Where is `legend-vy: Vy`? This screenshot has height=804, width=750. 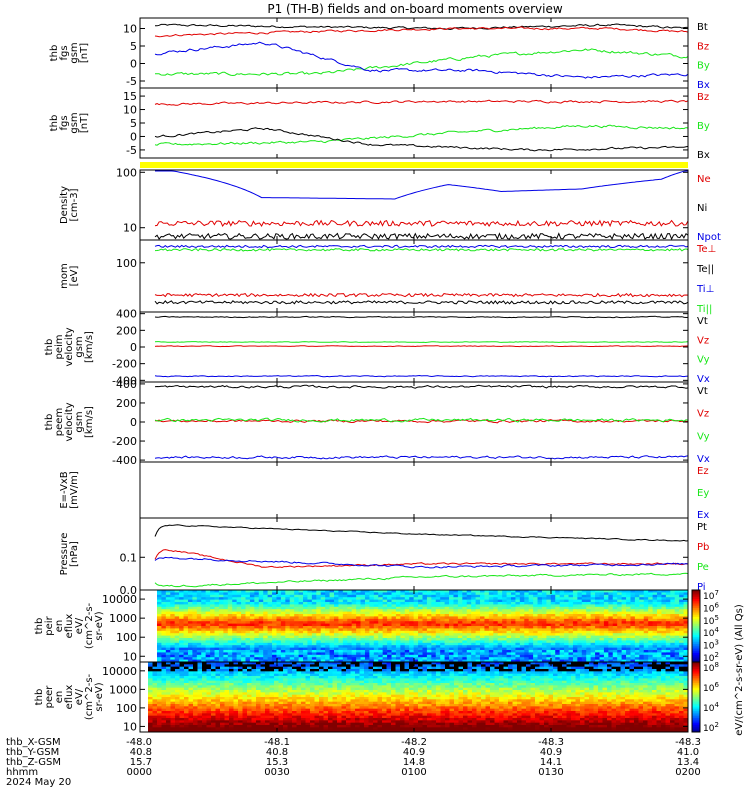 legend-vy: Vy is located at coordinates (703, 360).